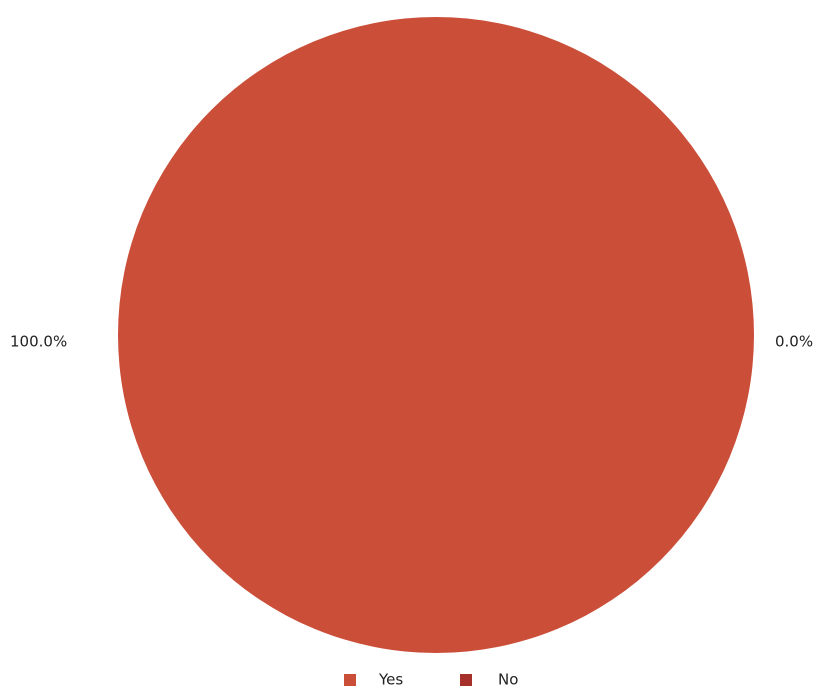  Describe the element at coordinates (431, 680) in the screenshot. I see `legend: Yes No` at that location.